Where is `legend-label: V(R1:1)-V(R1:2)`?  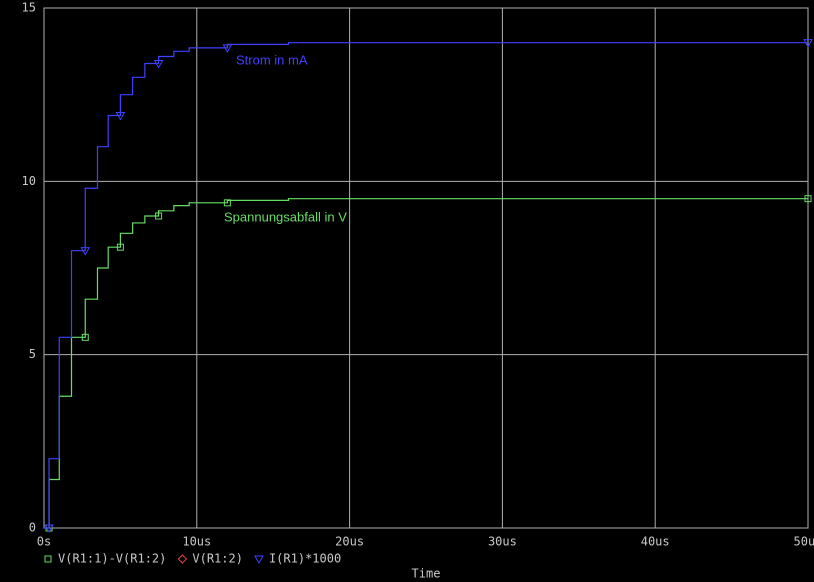 legend-label: V(R1:1)-V(R1:2) is located at coordinates (112, 559).